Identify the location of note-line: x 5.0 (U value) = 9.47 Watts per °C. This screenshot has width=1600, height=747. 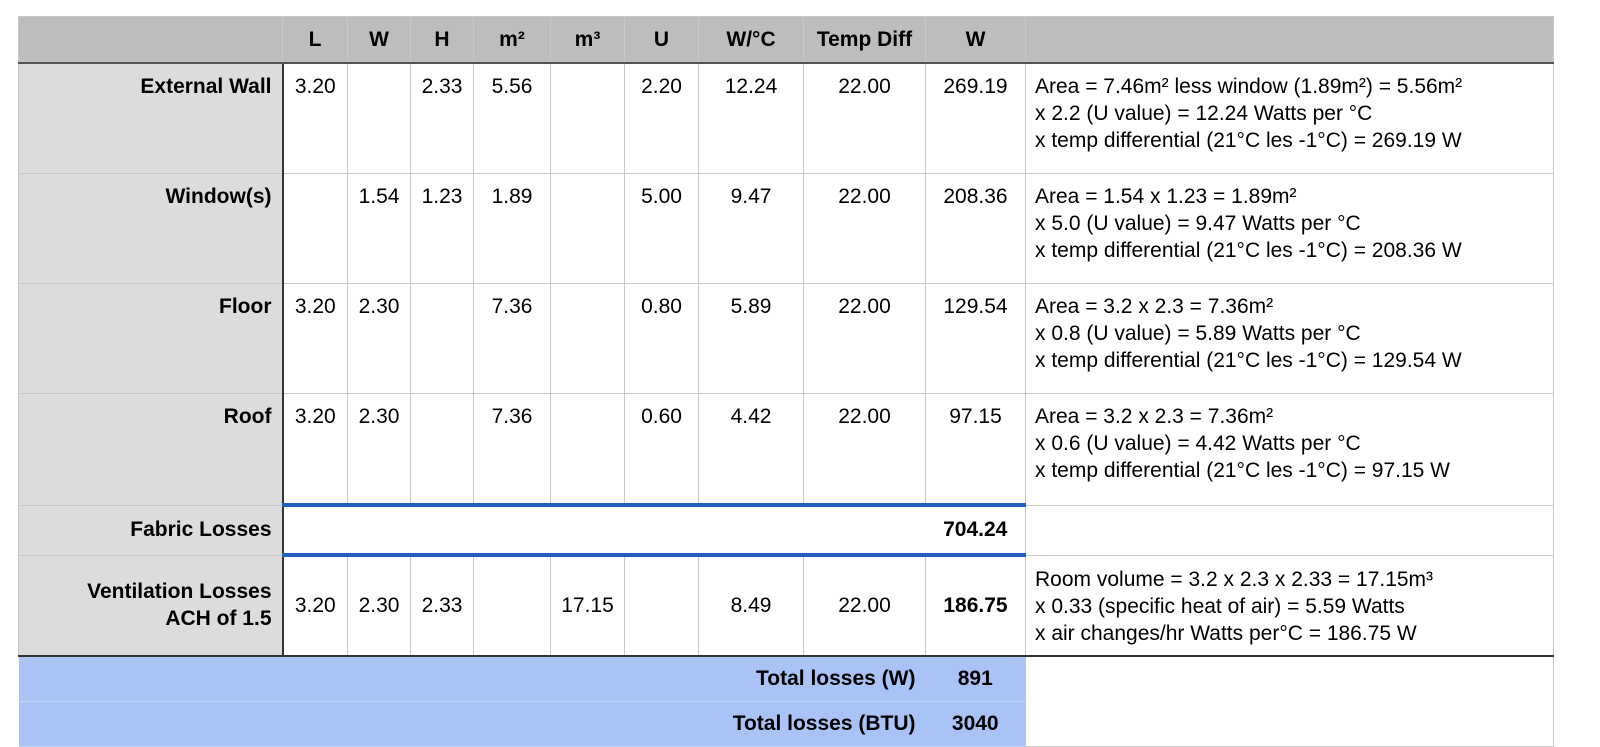
(1198, 223).